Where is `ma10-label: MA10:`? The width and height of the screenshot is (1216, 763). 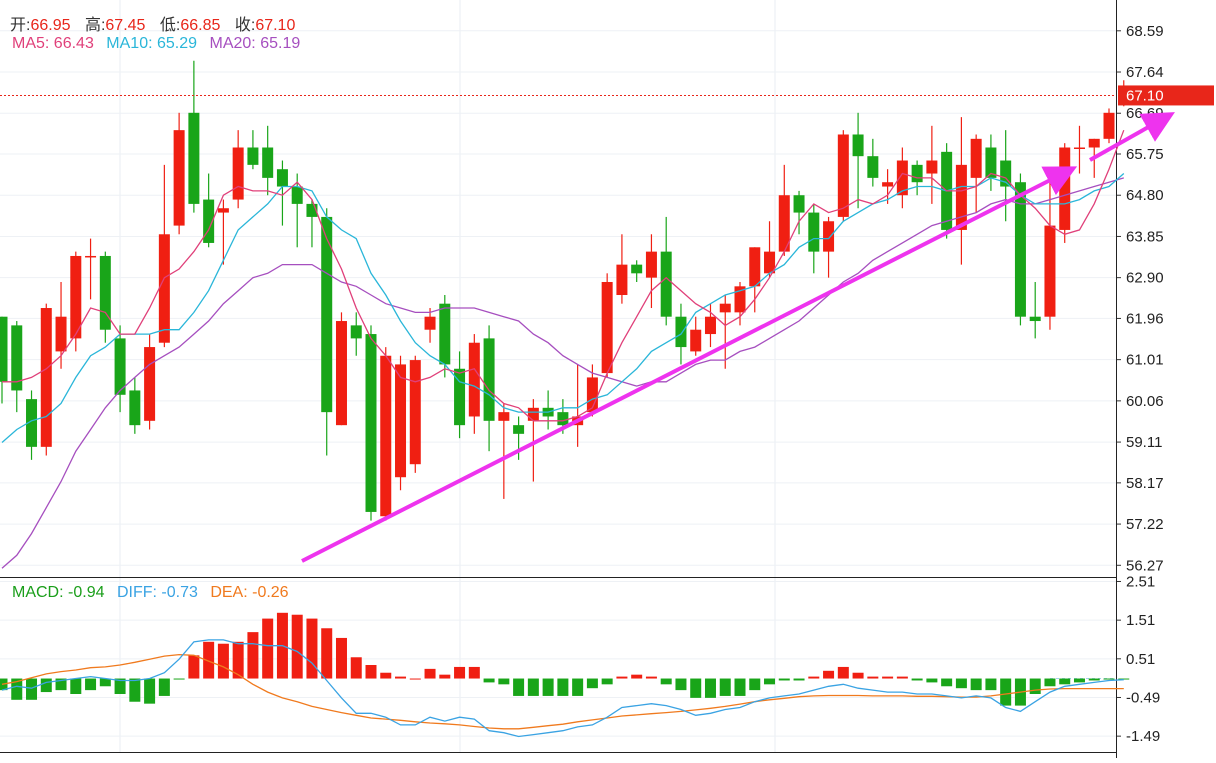 ma10-label: MA10: is located at coordinates (129, 43).